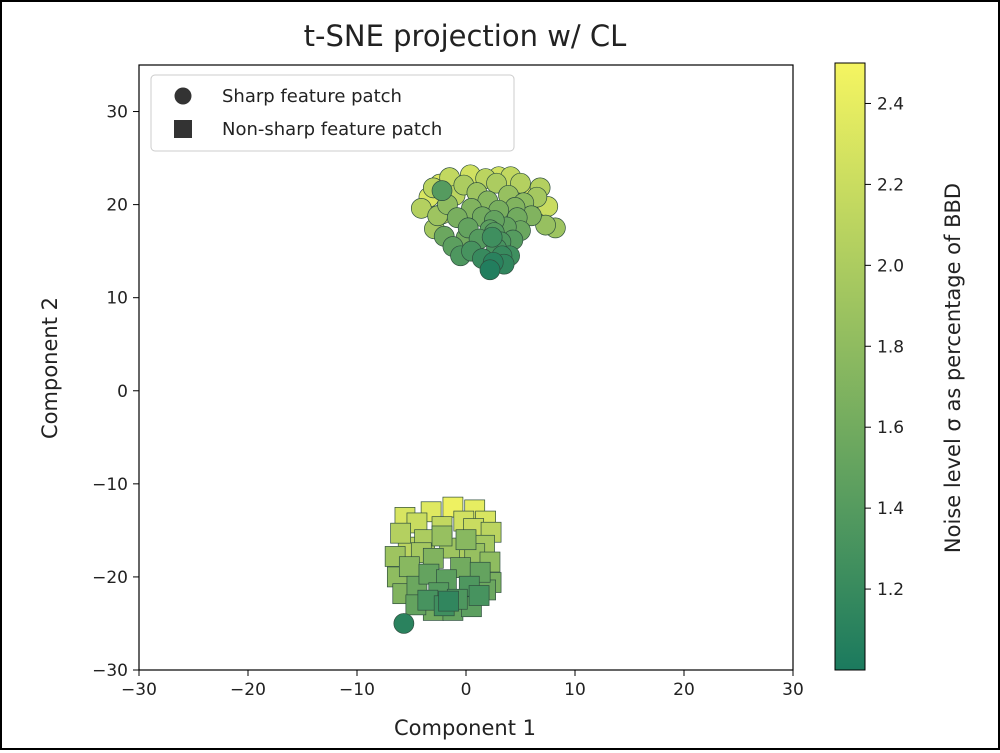 This screenshot has width=1000, height=753. Describe the element at coordinates (465, 728) in the screenshot. I see `x-axis-label: Component 1` at that location.